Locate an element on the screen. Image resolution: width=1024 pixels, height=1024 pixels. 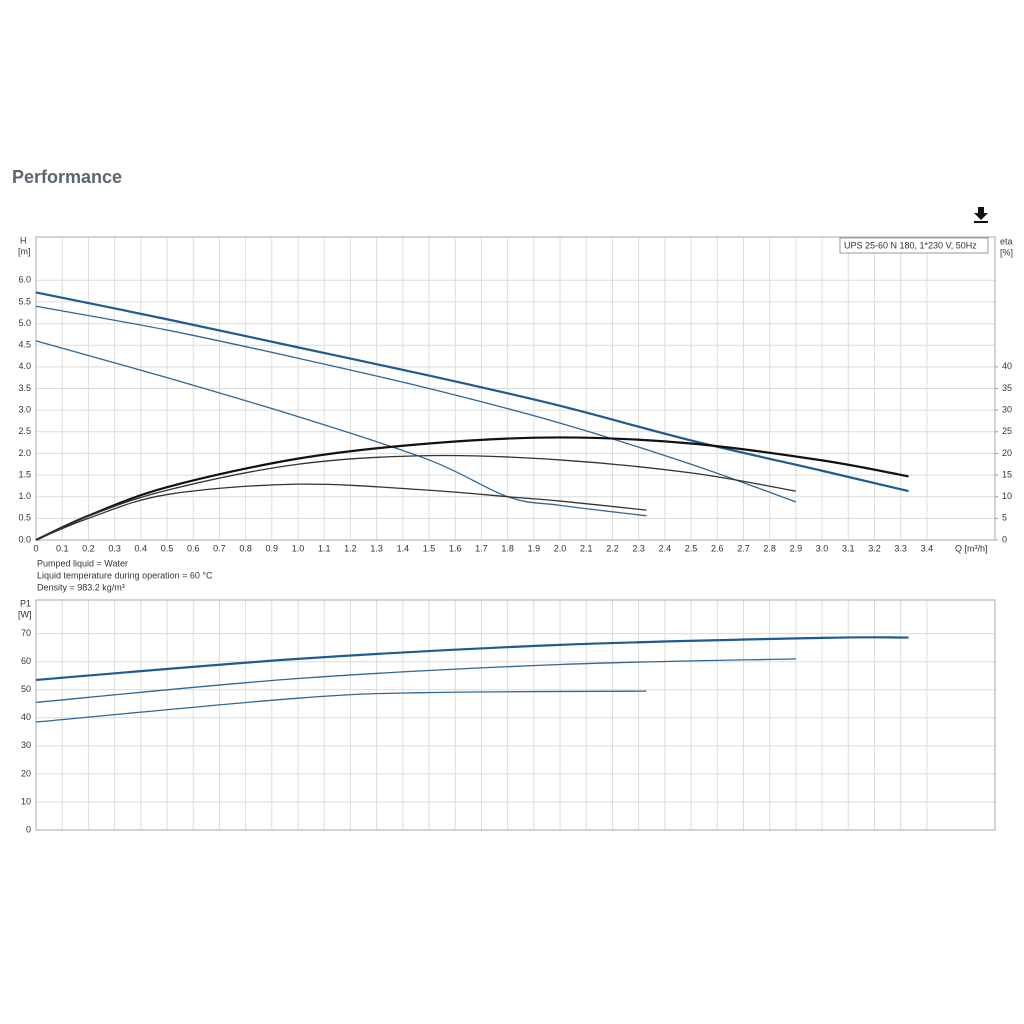
x-tick-label: 1.6 is located at coordinates (455, 548).